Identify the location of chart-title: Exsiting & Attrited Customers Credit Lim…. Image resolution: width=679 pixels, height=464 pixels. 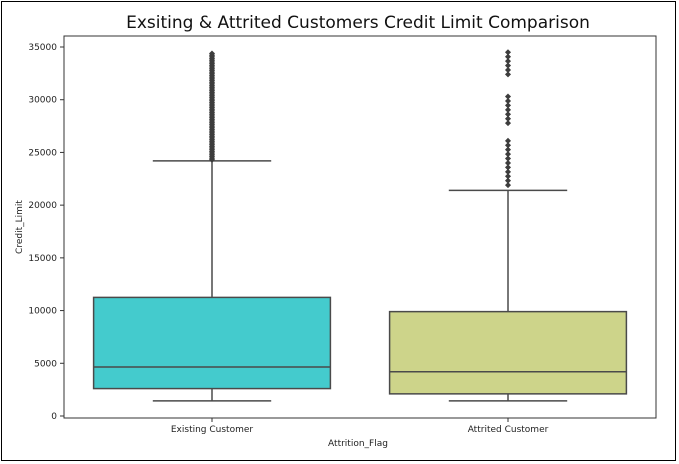
(358, 23).